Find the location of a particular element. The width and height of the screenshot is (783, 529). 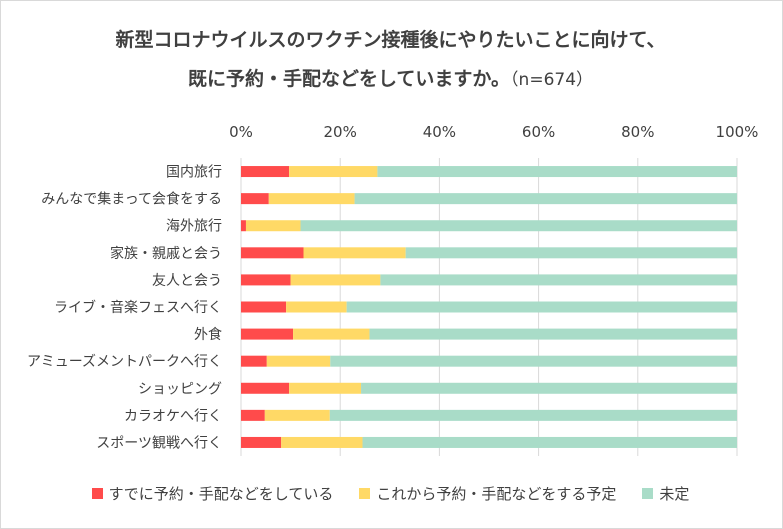

category-label: 家族・親戚と会う is located at coordinates (166, 253).